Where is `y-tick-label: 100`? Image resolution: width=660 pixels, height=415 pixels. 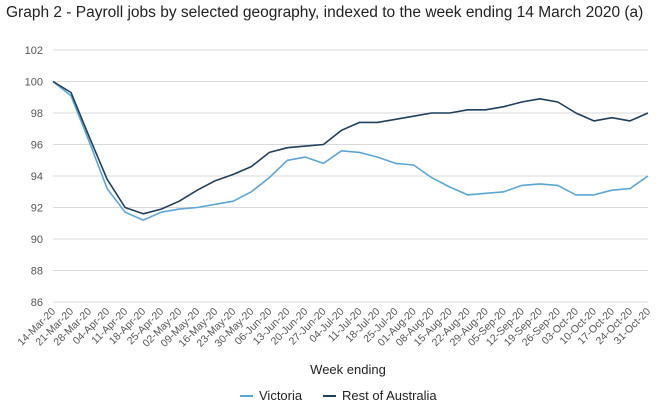
y-tick-label: 100 is located at coordinates (34, 83).